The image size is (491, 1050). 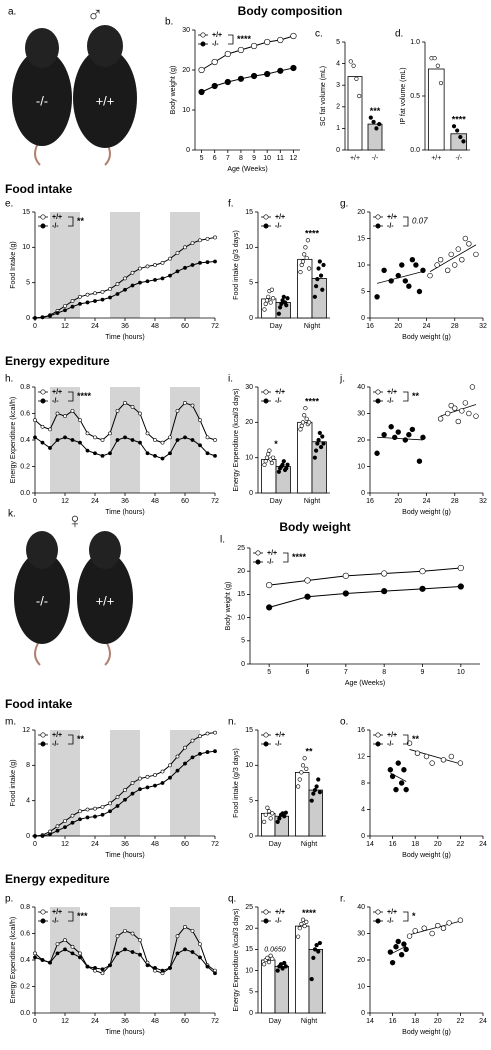 What do you see at coordinates (361, 212) in the screenshot?
I see `y-tick-label: 20` at bounding box center [361, 212].